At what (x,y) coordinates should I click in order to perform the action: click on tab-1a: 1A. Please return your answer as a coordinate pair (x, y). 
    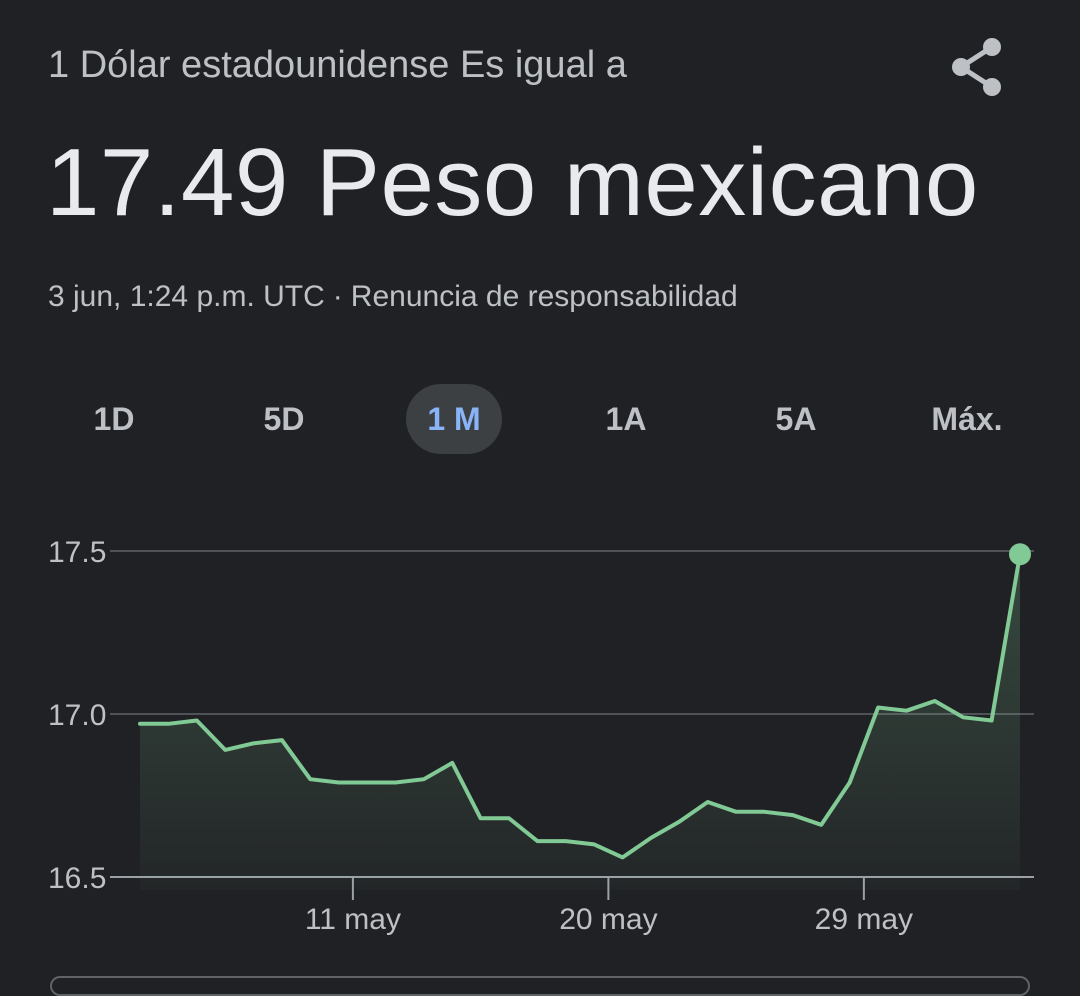
    Looking at the image, I should click on (626, 419).